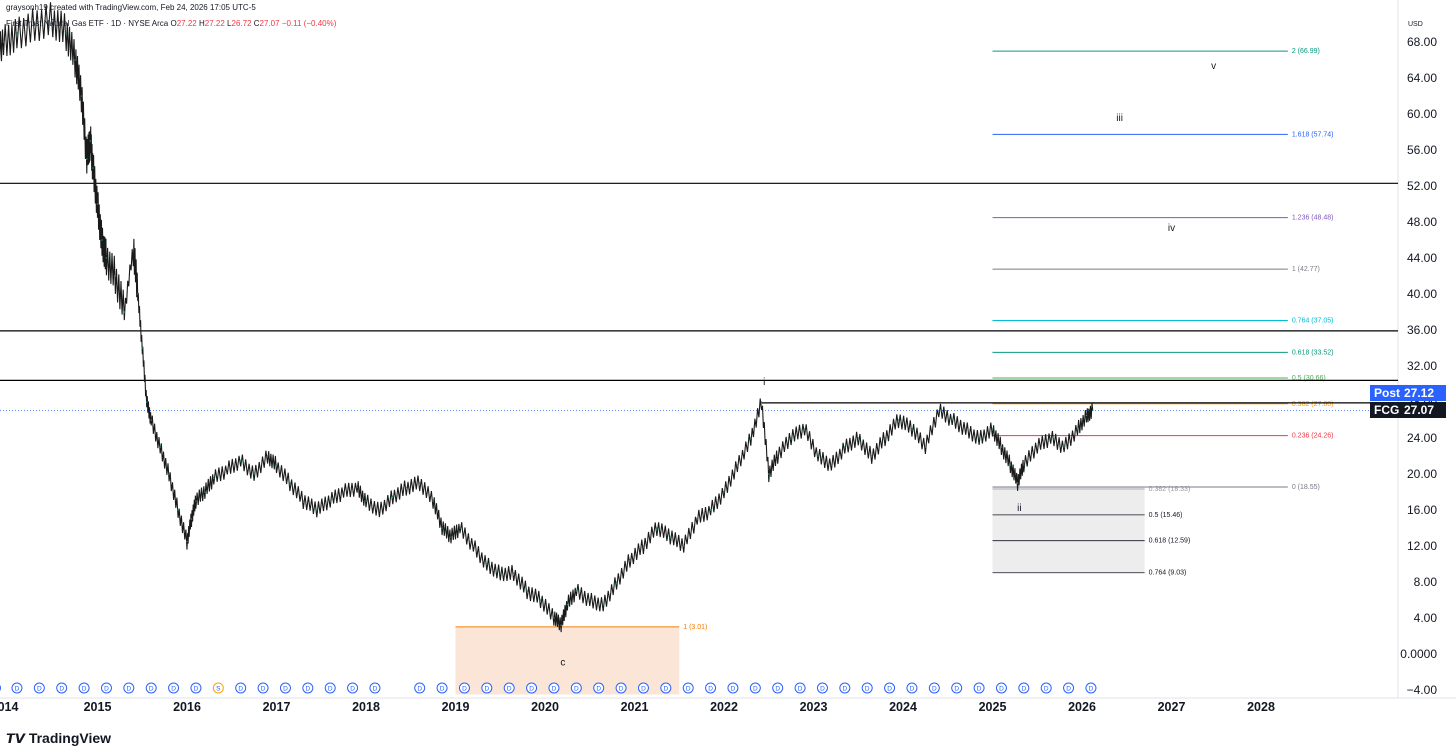 This screenshot has height=756, width=1456. What do you see at coordinates (1309, 378) in the screenshot?
I see `fib-level-label: 0.5 (30.66)` at bounding box center [1309, 378].